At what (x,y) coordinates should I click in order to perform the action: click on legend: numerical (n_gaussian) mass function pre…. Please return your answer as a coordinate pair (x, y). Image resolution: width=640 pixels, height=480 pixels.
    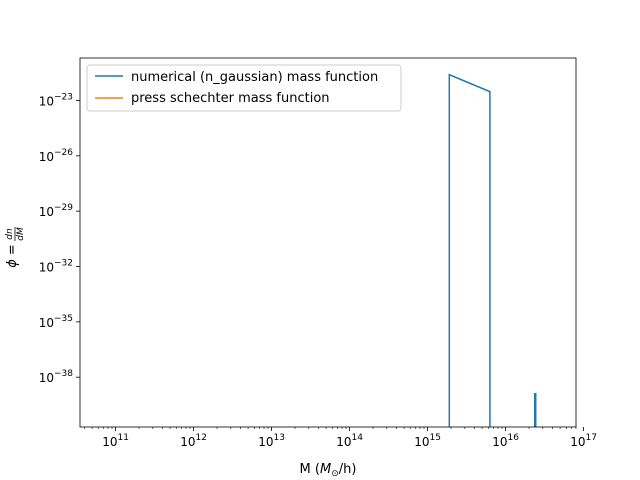
    Looking at the image, I should click on (244, 88).